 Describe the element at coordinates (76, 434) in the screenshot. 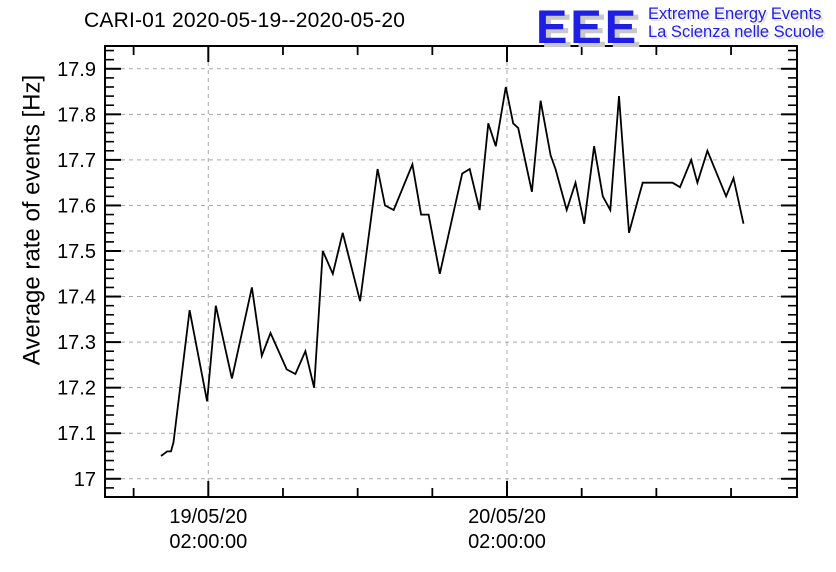

I see `y-tick-label: 17.1` at that location.